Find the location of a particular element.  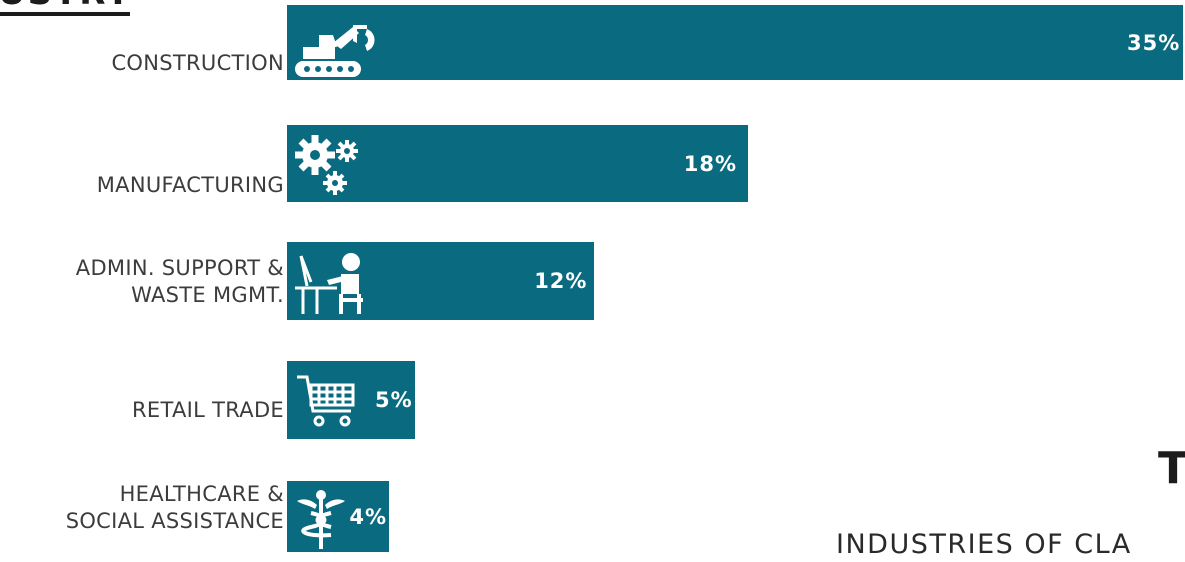

category-label: HEALTHCARE & SOCIAL ASSISTANCE is located at coordinates (175, 508).